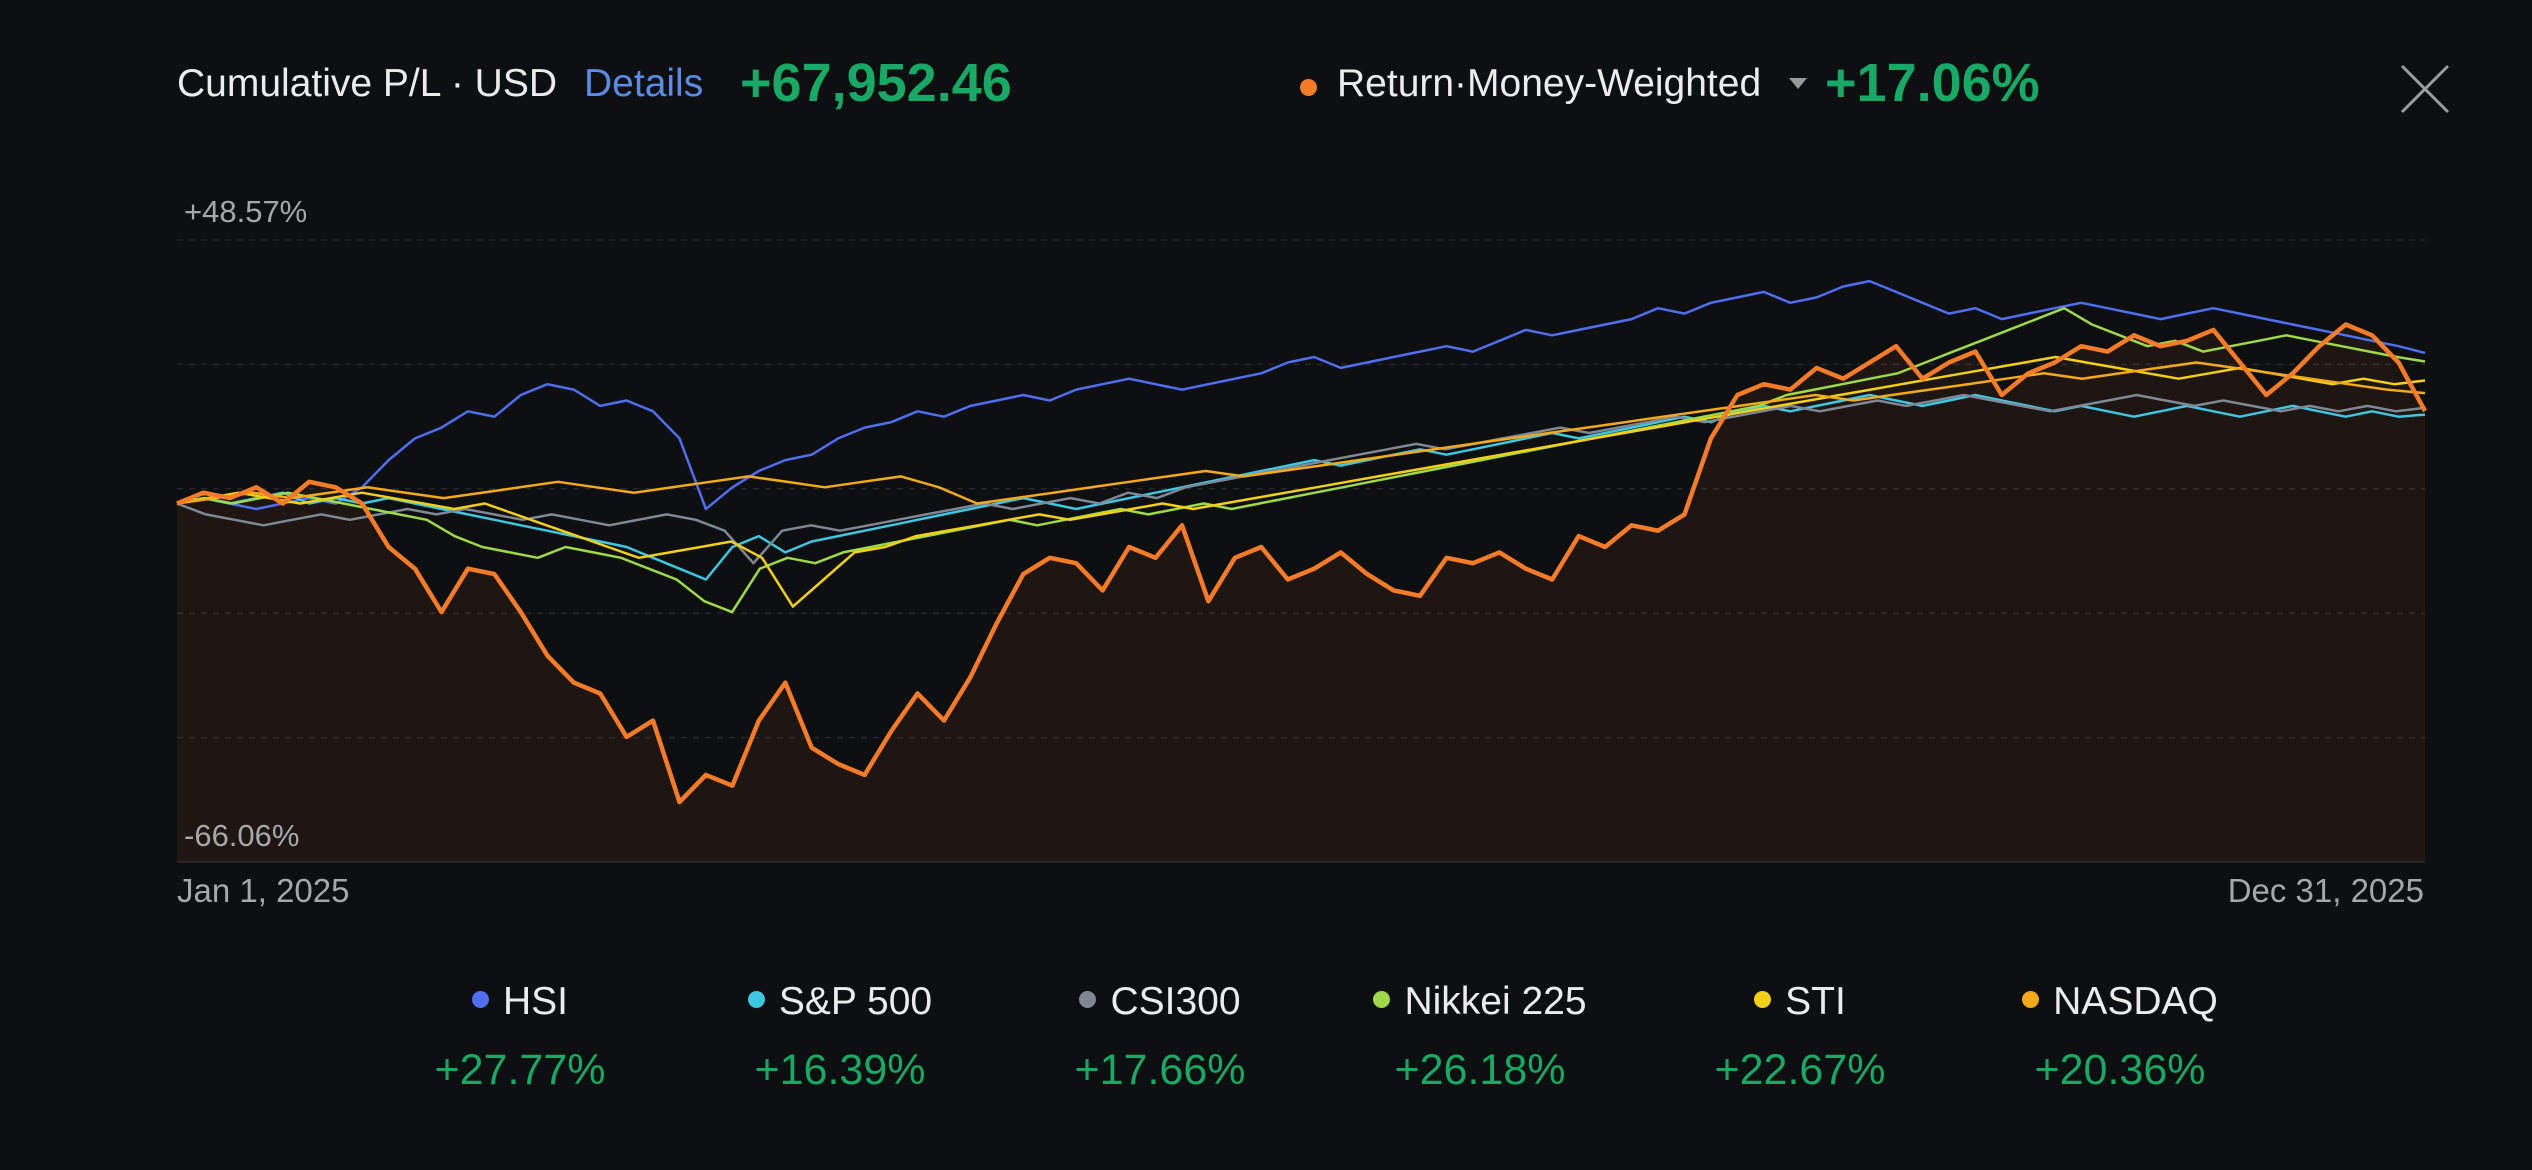  Describe the element at coordinates (1480, 1037) in the screenshot. I see `legend-item-nikkei225: Nikkei 225 +26.18%` at that location.